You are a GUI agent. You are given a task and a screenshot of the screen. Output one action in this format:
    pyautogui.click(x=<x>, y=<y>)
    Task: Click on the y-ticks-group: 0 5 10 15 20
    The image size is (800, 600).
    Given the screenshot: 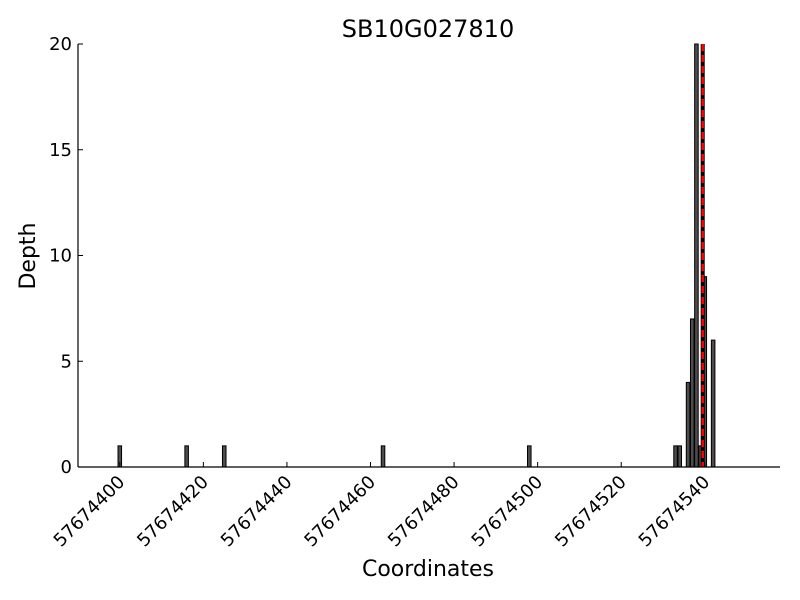 What is the action you would take?
    pyautogui.click(x=66, y=256)
    